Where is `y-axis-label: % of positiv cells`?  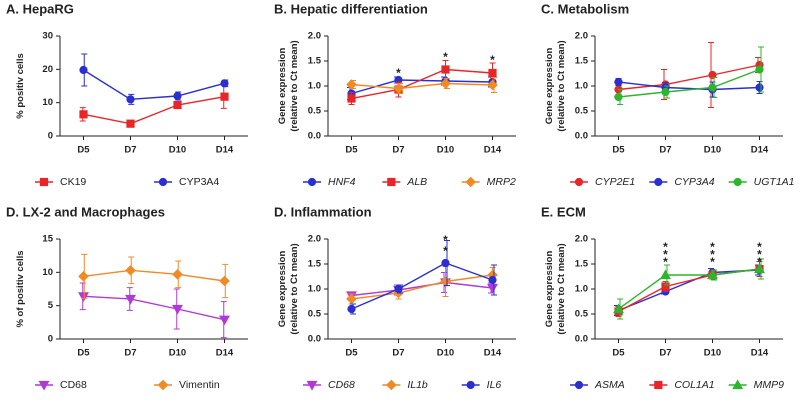 y-axis-label: % of positiv cells is located at coordinates (20, 288).